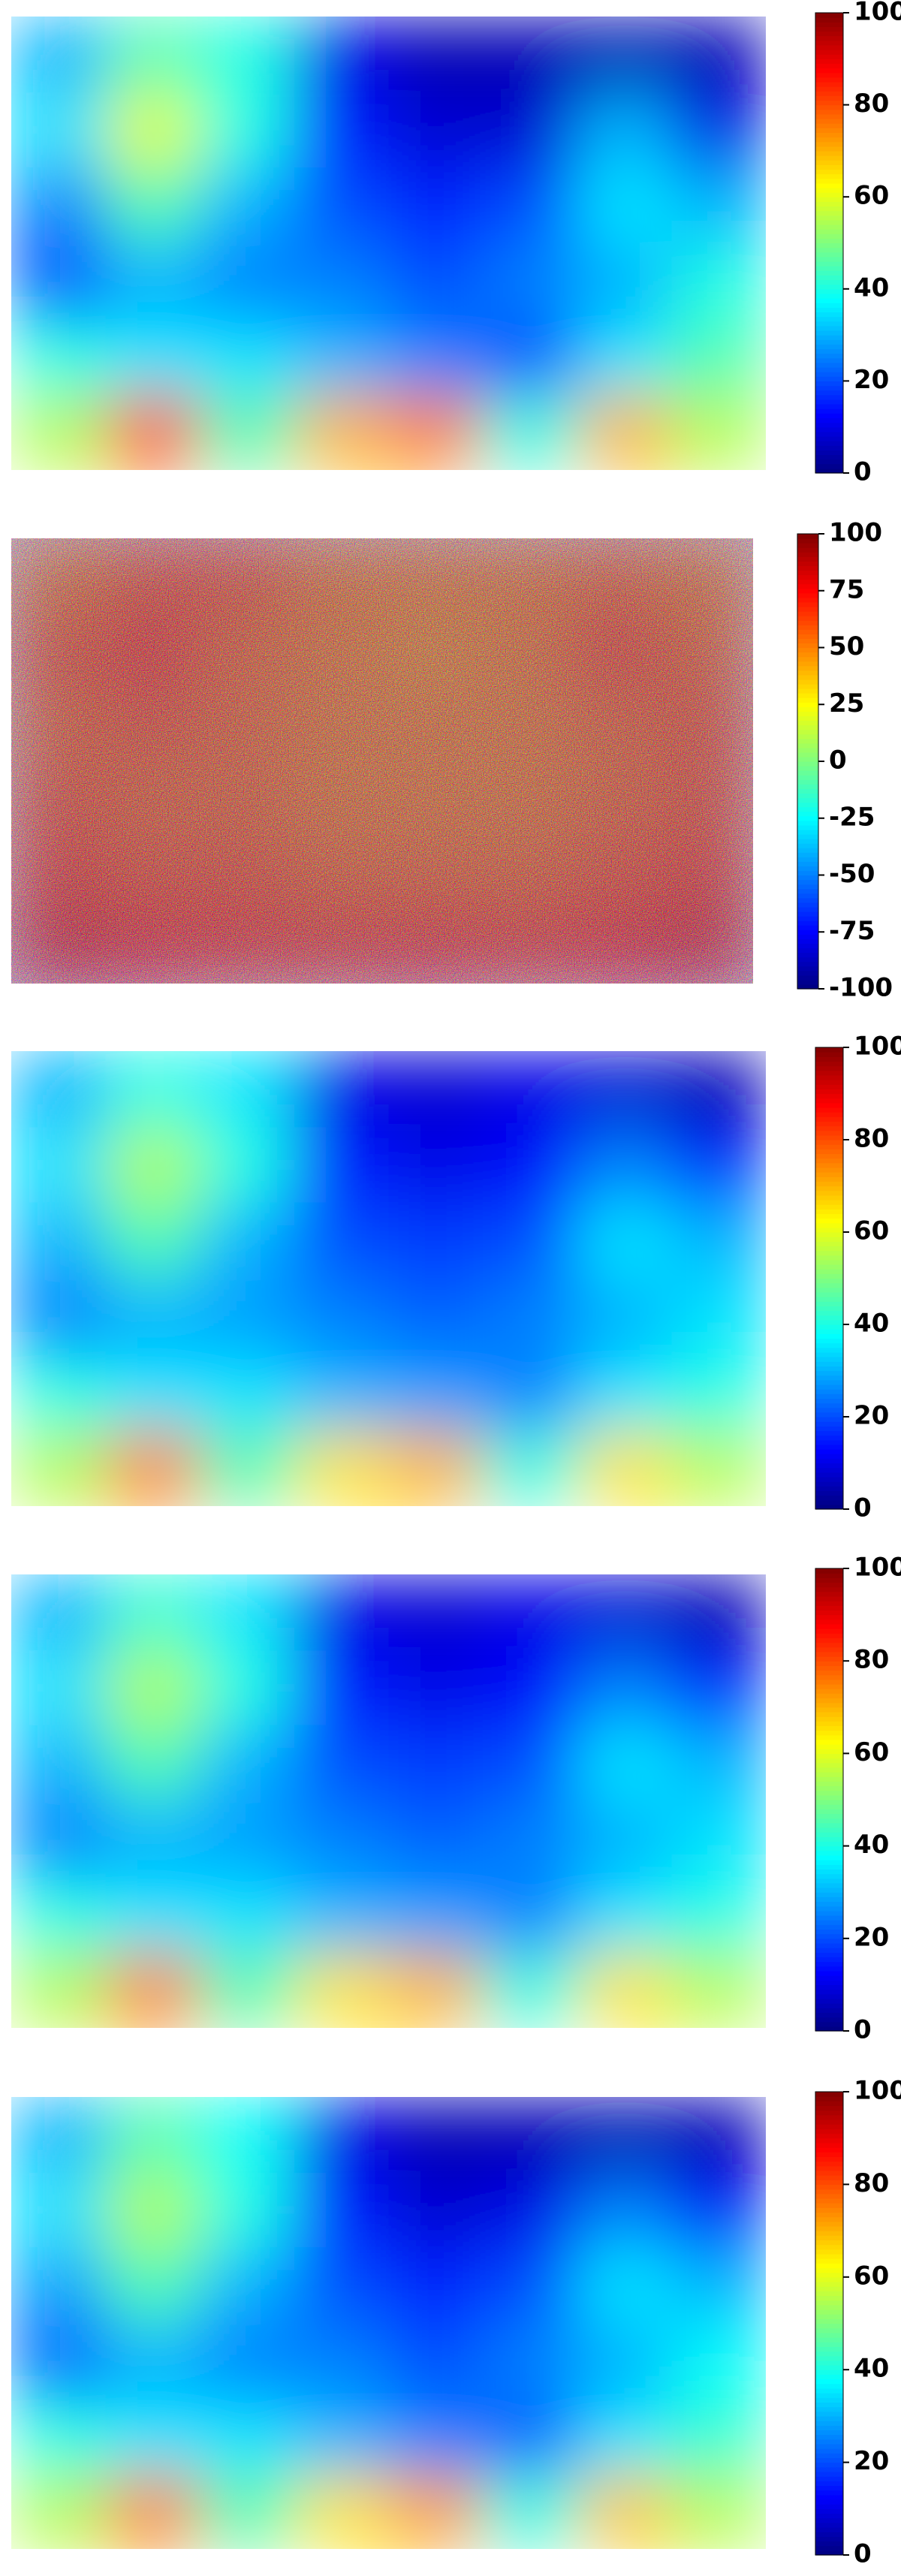 This screenshot has width=901, height=2576. I want to click on colorbar-tick-label: -25, so click(852, 817).